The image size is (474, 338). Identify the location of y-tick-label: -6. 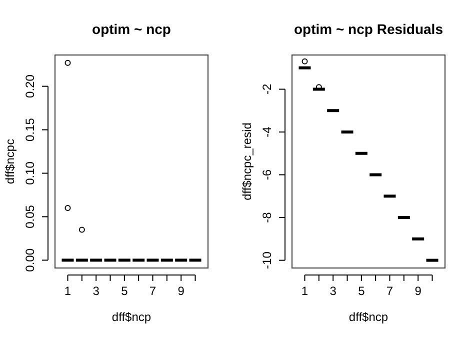
(267, 174).